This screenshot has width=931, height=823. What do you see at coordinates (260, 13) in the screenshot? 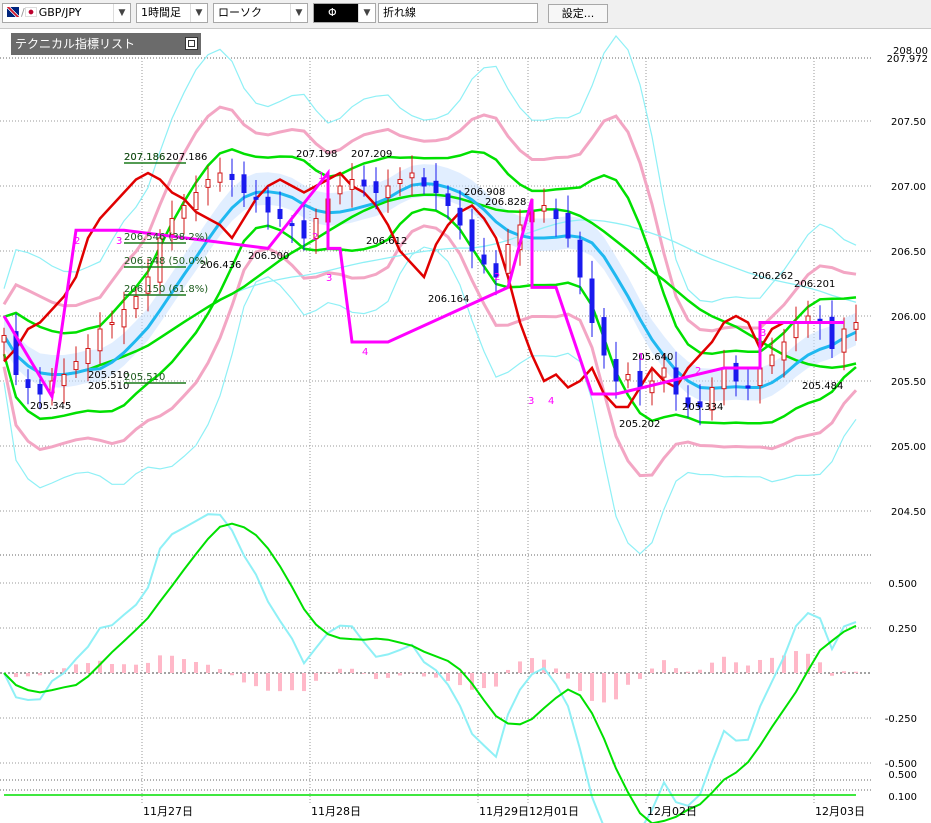
I see `chart-type-select: ローソク ▼` at bounding box center [260, 13].